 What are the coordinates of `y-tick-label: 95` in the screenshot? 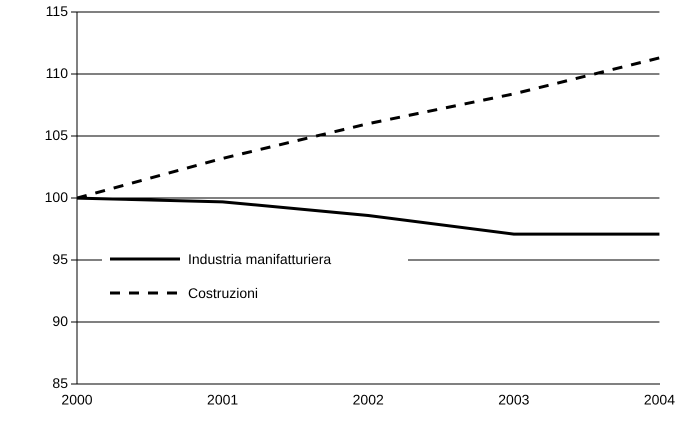 It's located at (60, 258).